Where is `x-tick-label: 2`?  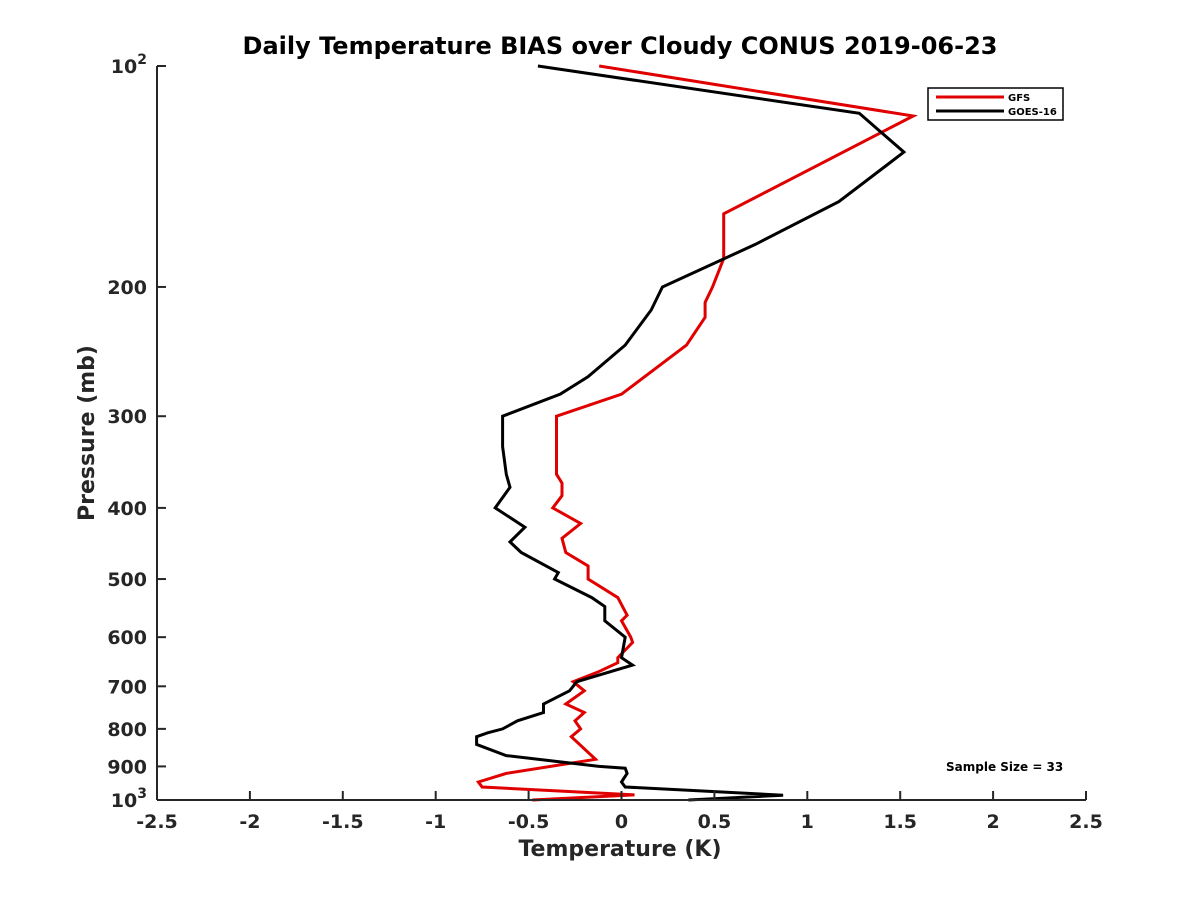 x-tick-label: 2 is located at coordinates (992, 822).